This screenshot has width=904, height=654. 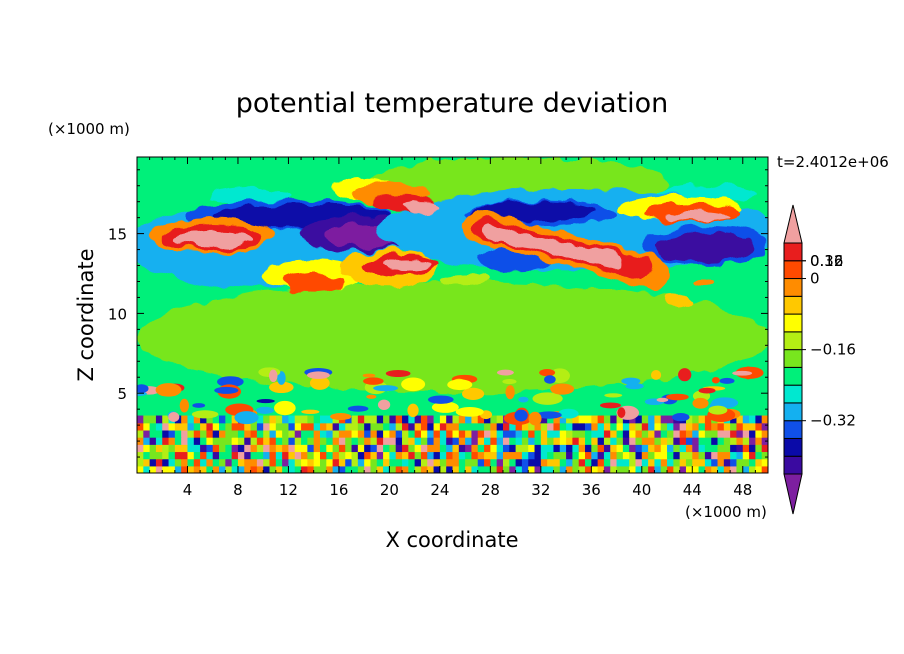 I want to click on x-tick-label: 32, so click(x=540, y=490).